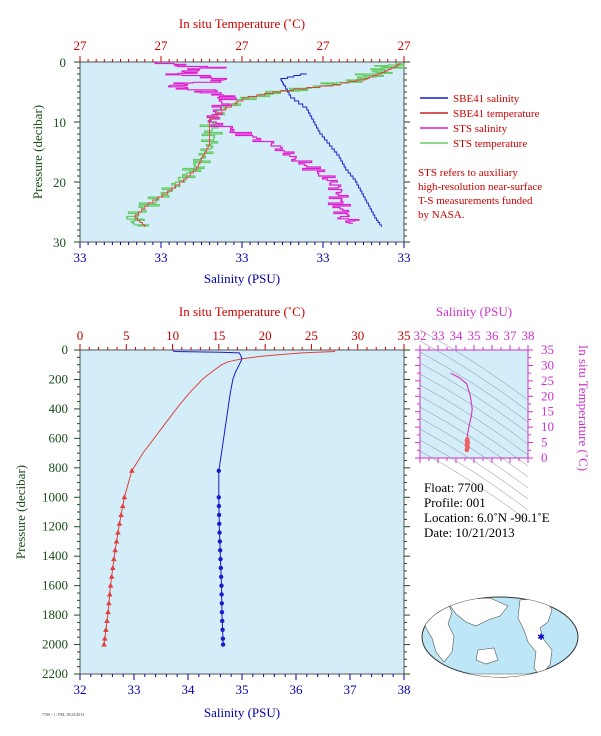  Describe the element at coordinates (244, 335) in the screenshot. I see `bottom-temp-tick-labels: 0 5 10 15 20 25 30 35` at that location.